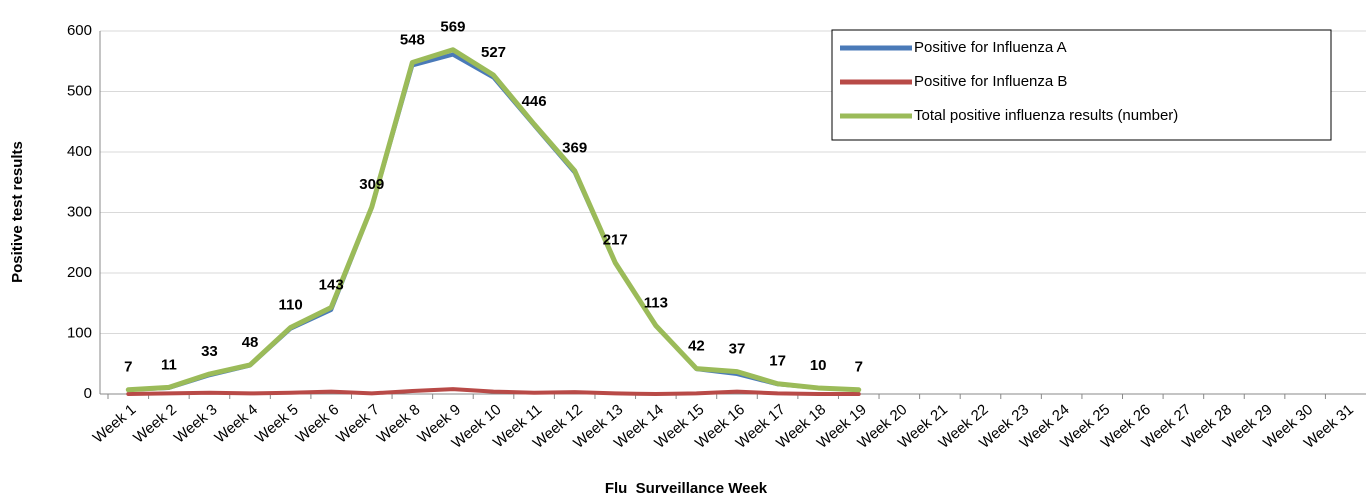 This screenshot has height=500, width=1369. What do you see at coordinates (534, 101) in the screenshot?
I see `data-label: 446` at bounding box center [534, 101].